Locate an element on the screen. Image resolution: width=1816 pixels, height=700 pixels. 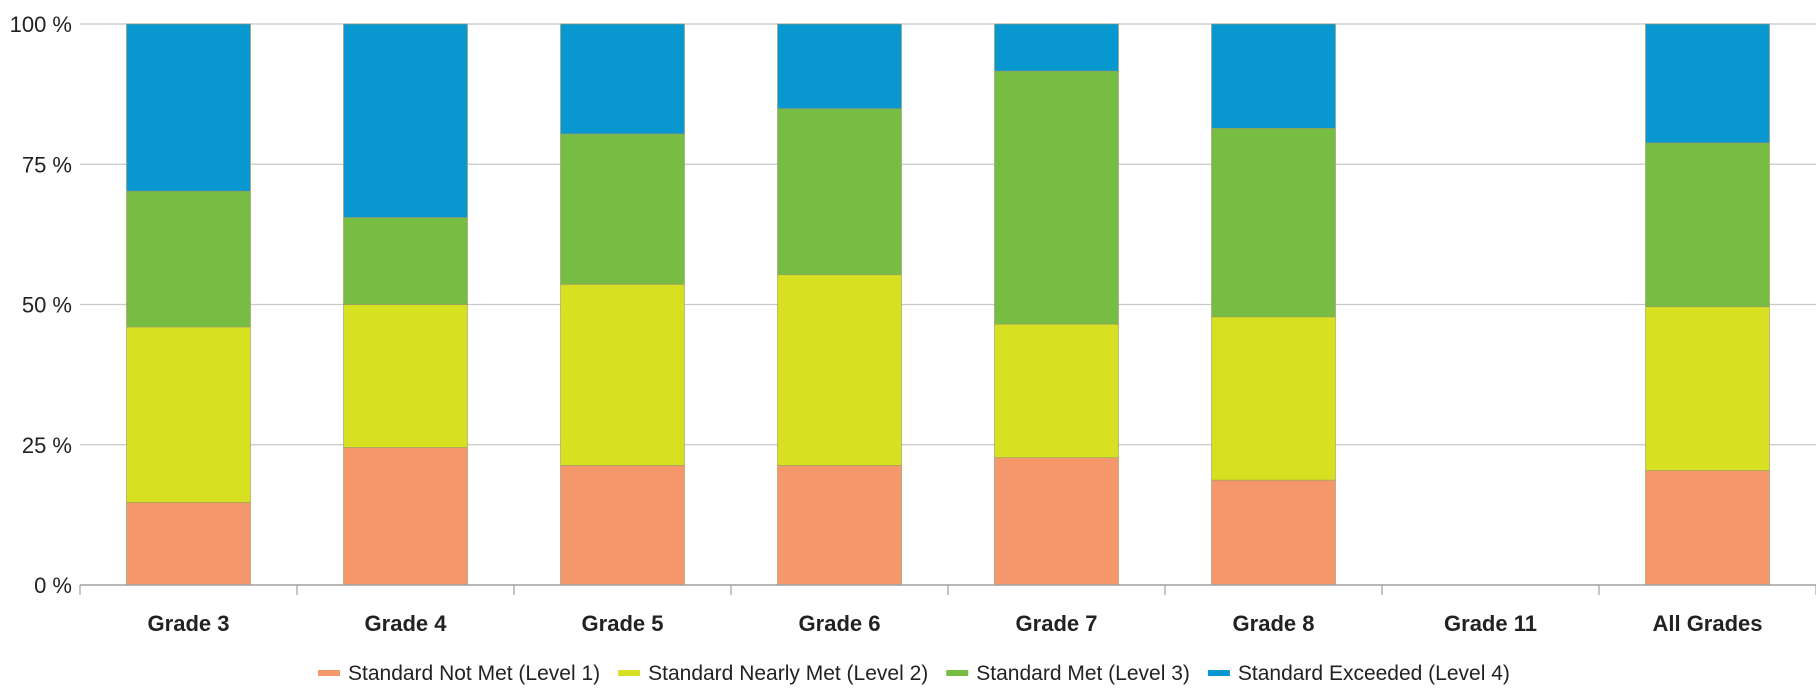
y-tick-label: 50 % is located at coordinates (47, 305).